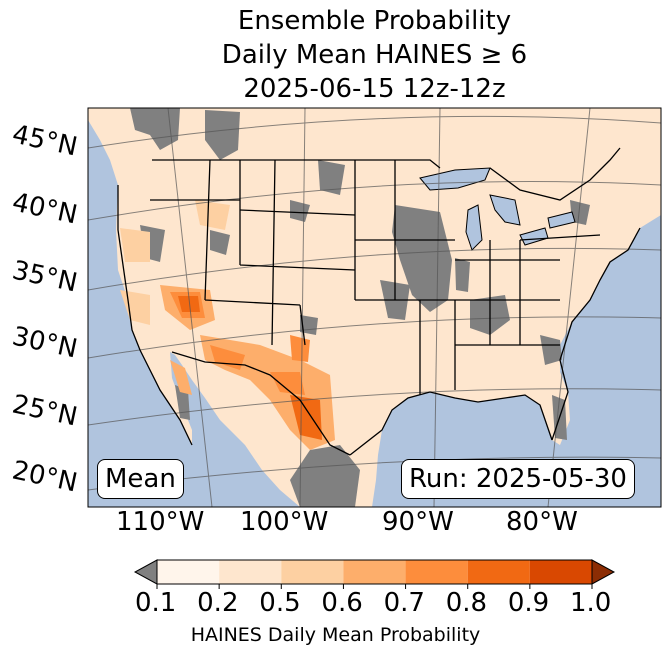 The image size is (671, 658). Describe the element at coordinates (497, 209) in the screenshot. I see `great-lakes` at that location.